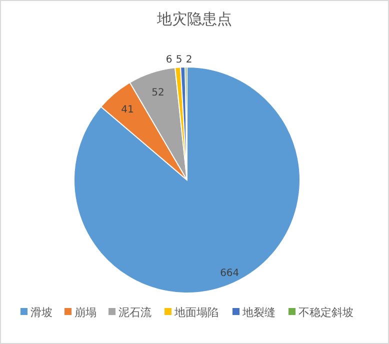  I want to click on chart-title: 地灾隐患点, so click(194, 19).